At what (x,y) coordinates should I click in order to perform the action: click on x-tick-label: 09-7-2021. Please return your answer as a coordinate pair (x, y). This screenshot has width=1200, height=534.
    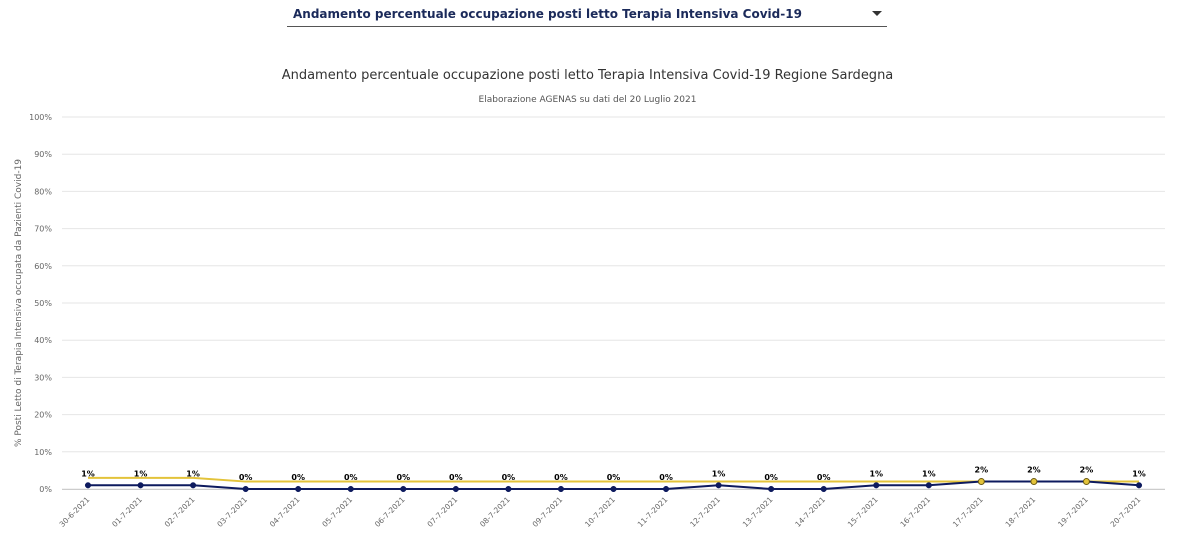
    Looking at the image, I should click on (548, 512).